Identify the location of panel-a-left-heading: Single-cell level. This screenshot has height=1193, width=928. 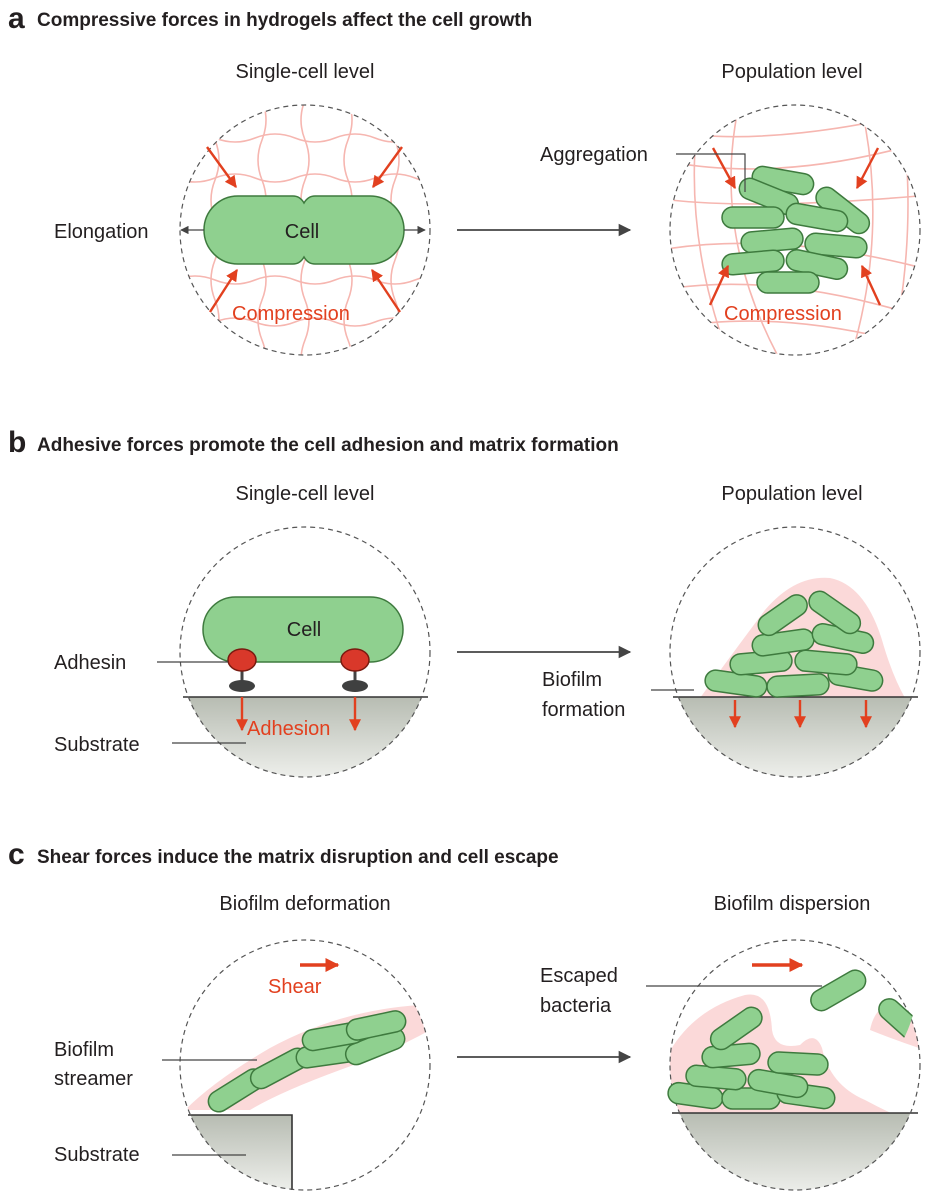
(305, 72).